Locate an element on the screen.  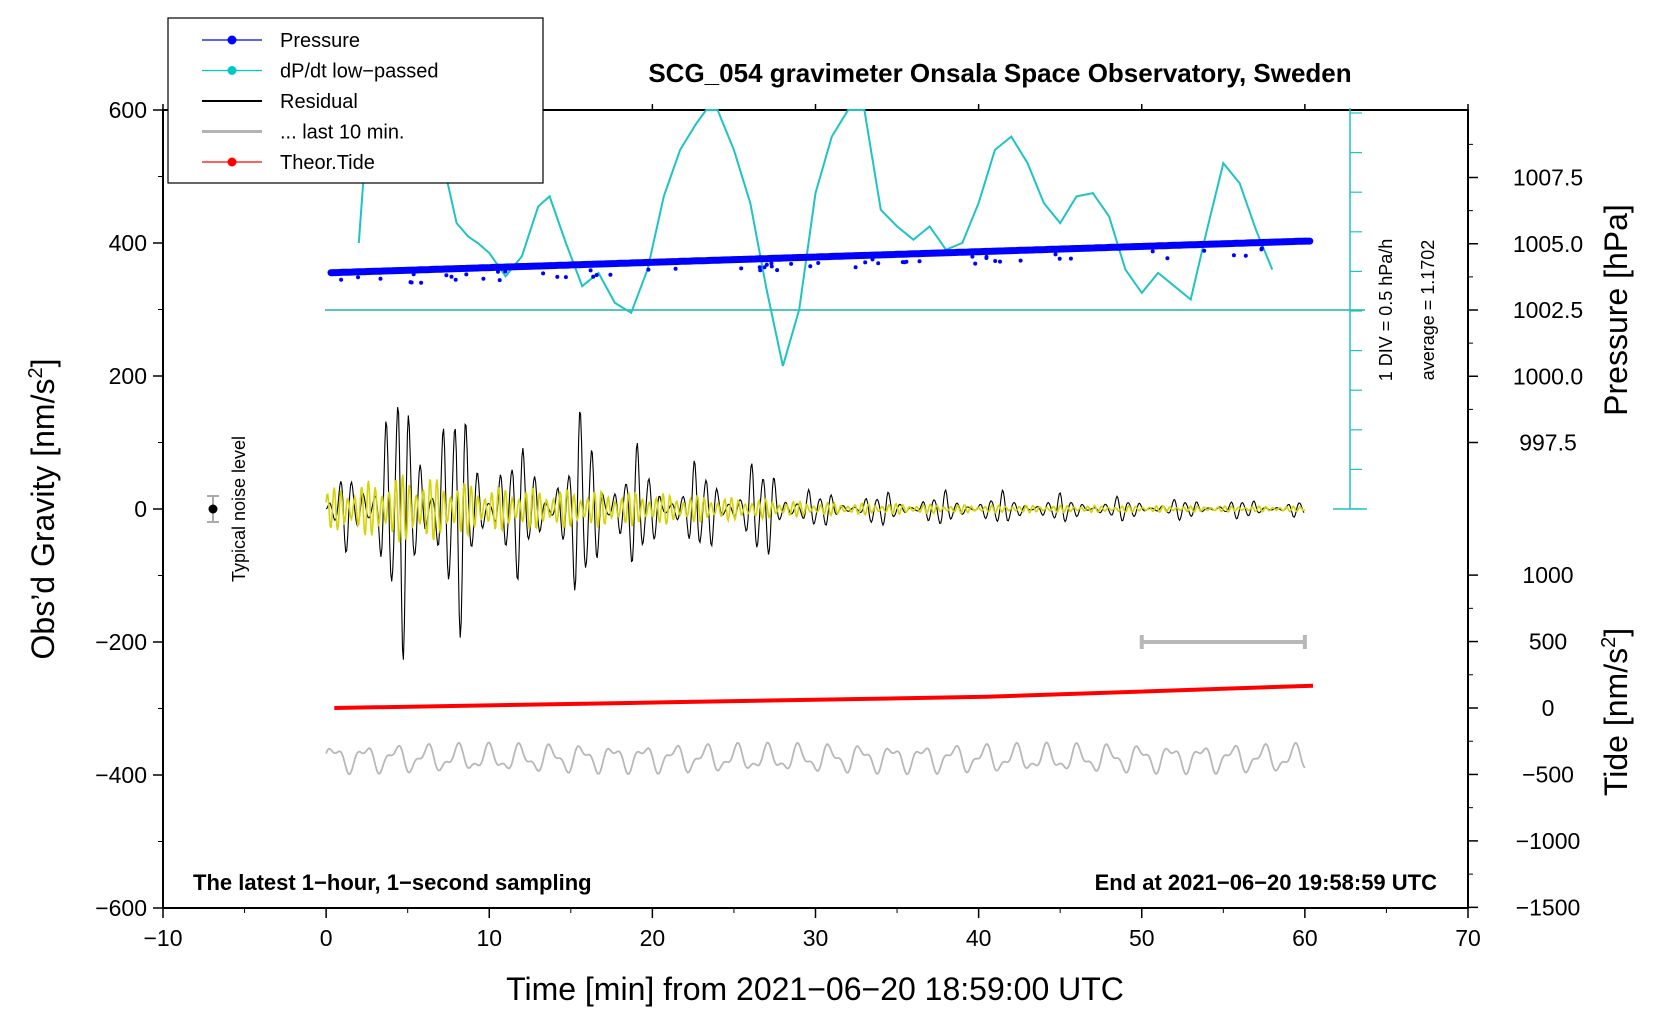
dpdt-line is located at coordinates (815, 238).